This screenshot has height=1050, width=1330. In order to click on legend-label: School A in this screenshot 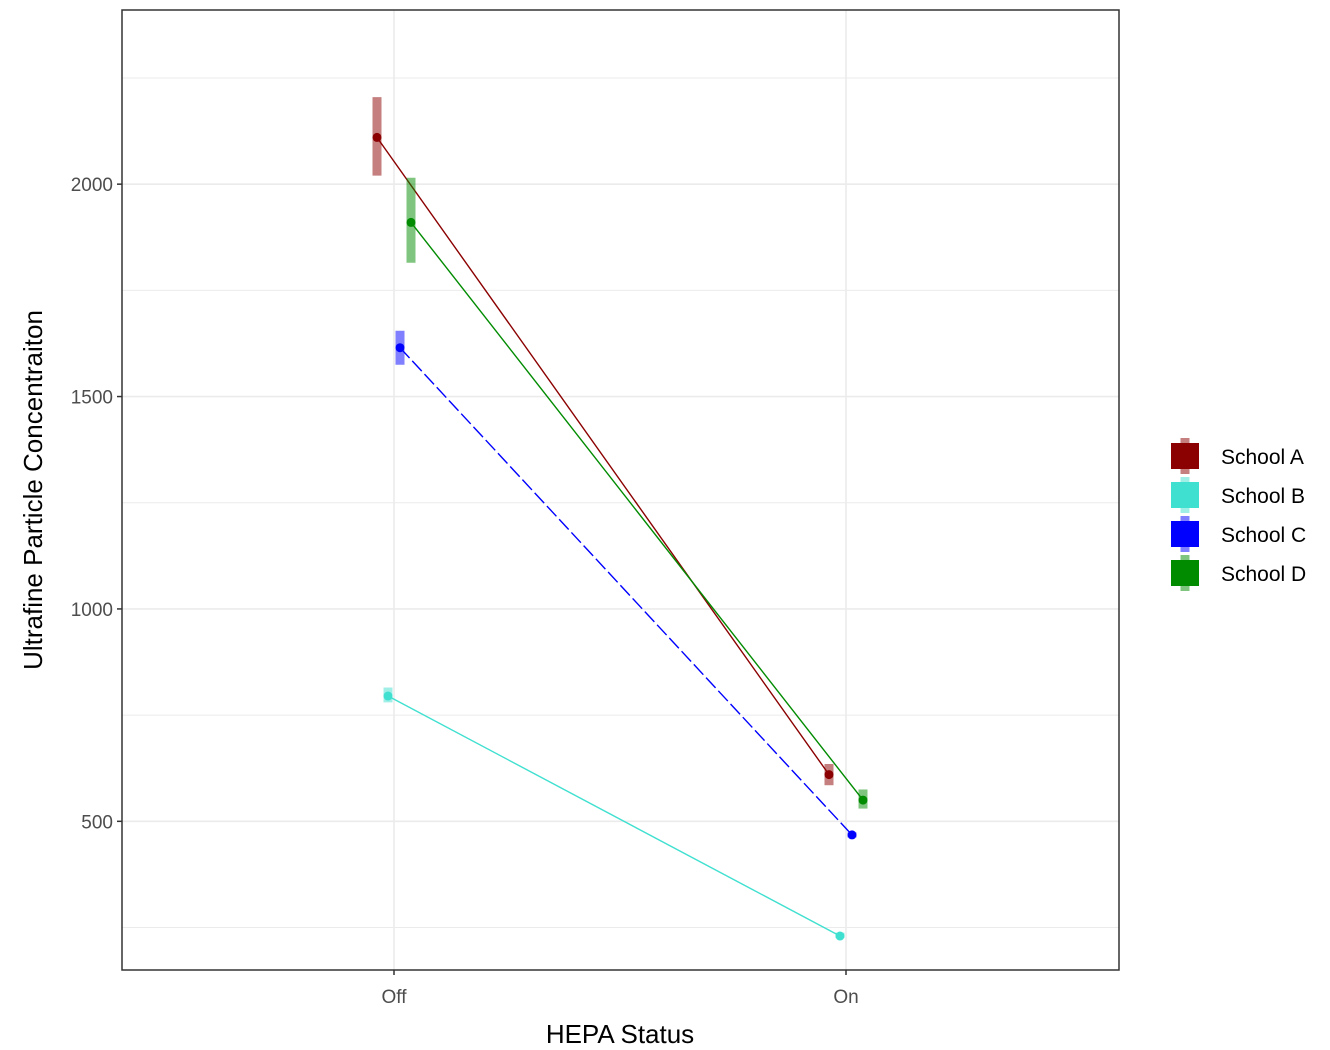, I will do `click(1262, 457)`.